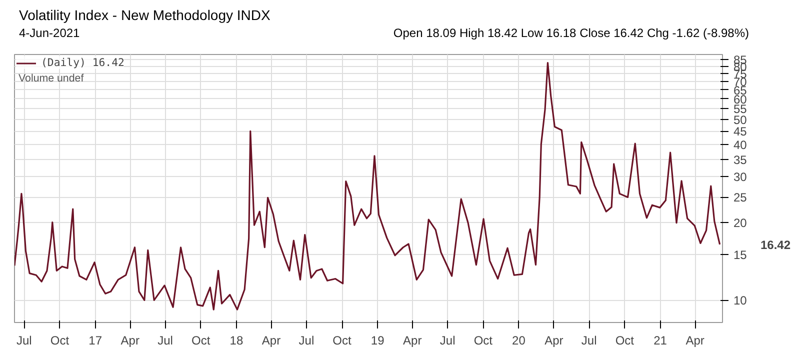 Image resolution: width=793 pixels, height=354 pixels. Describe the element at coordinates (661, 341) in the screenshot. I see `x-tick-label: 21` at that location.